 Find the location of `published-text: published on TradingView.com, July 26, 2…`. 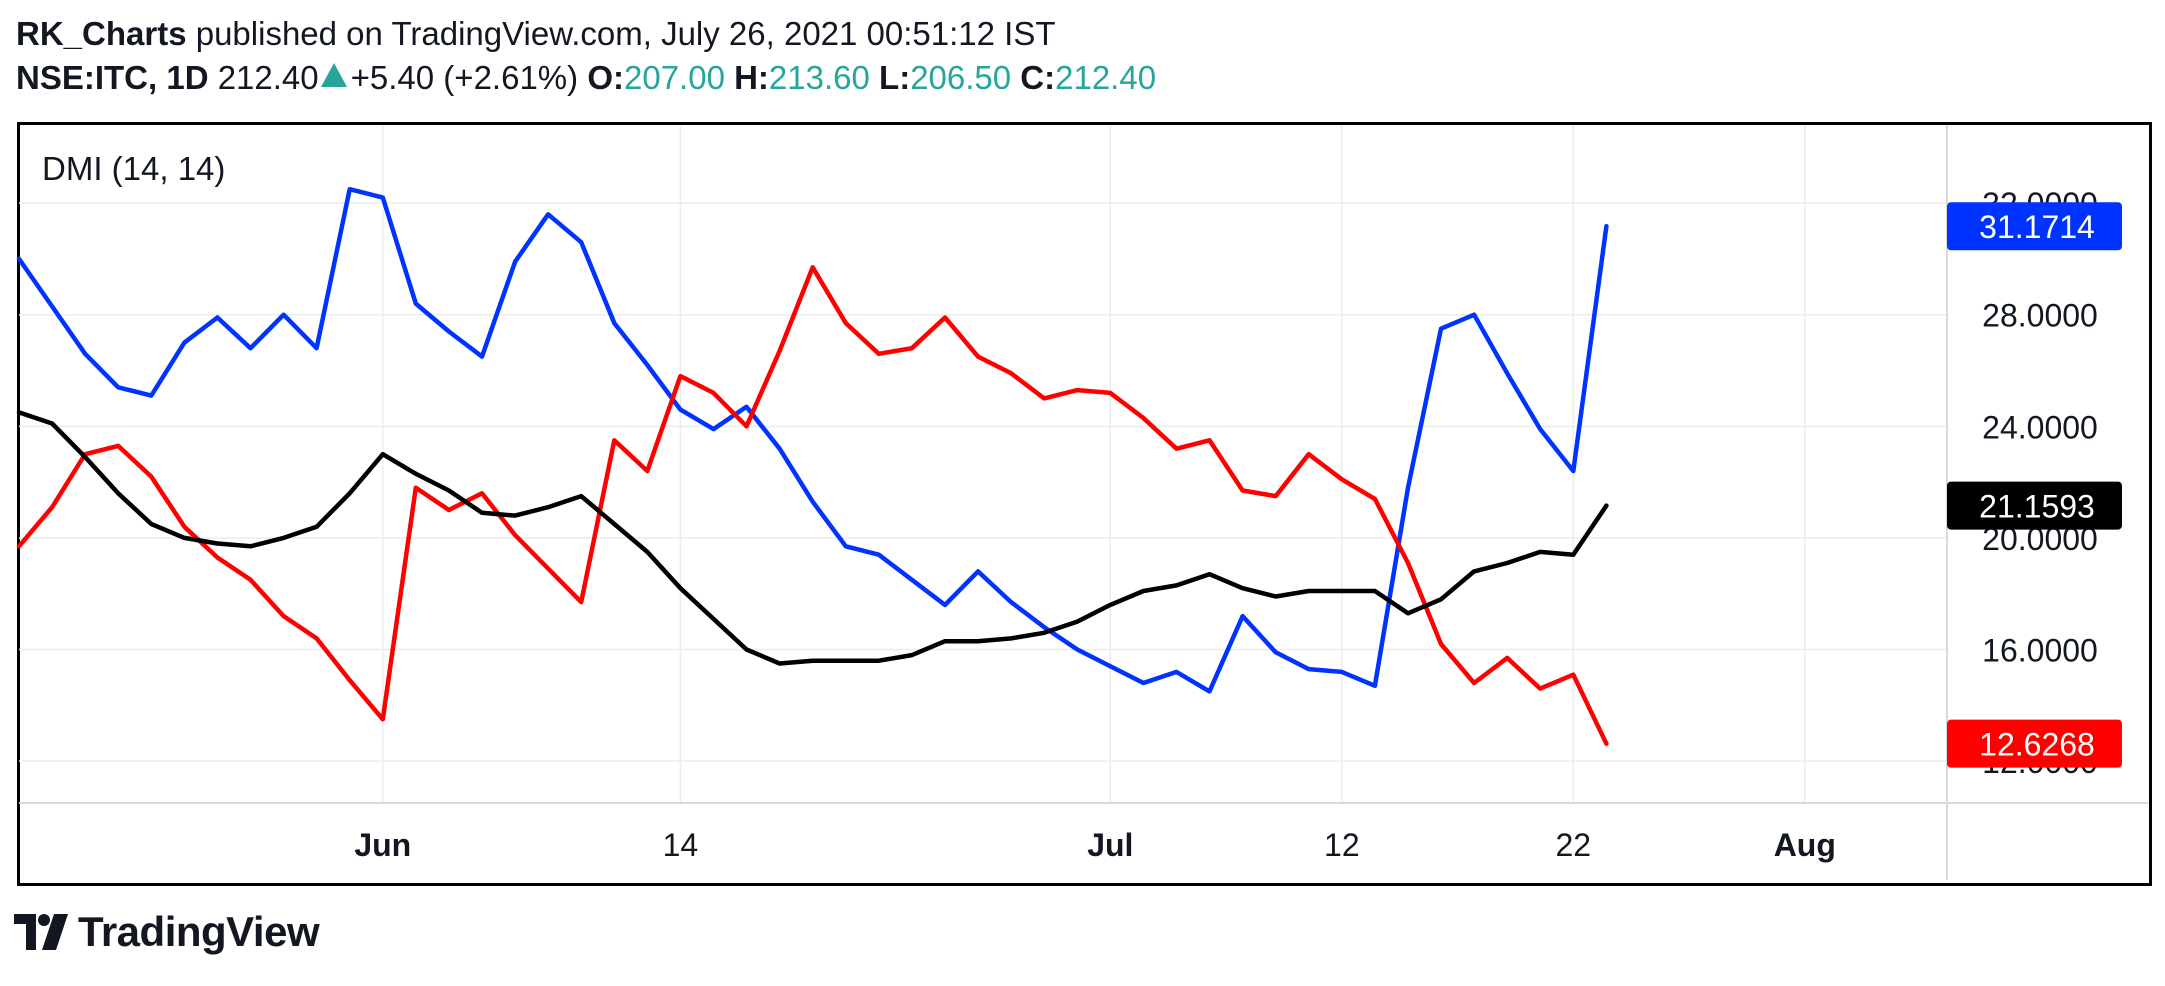

published-text: published on TradingView.com, July 26, 2… is located at coordinates (621, 33).